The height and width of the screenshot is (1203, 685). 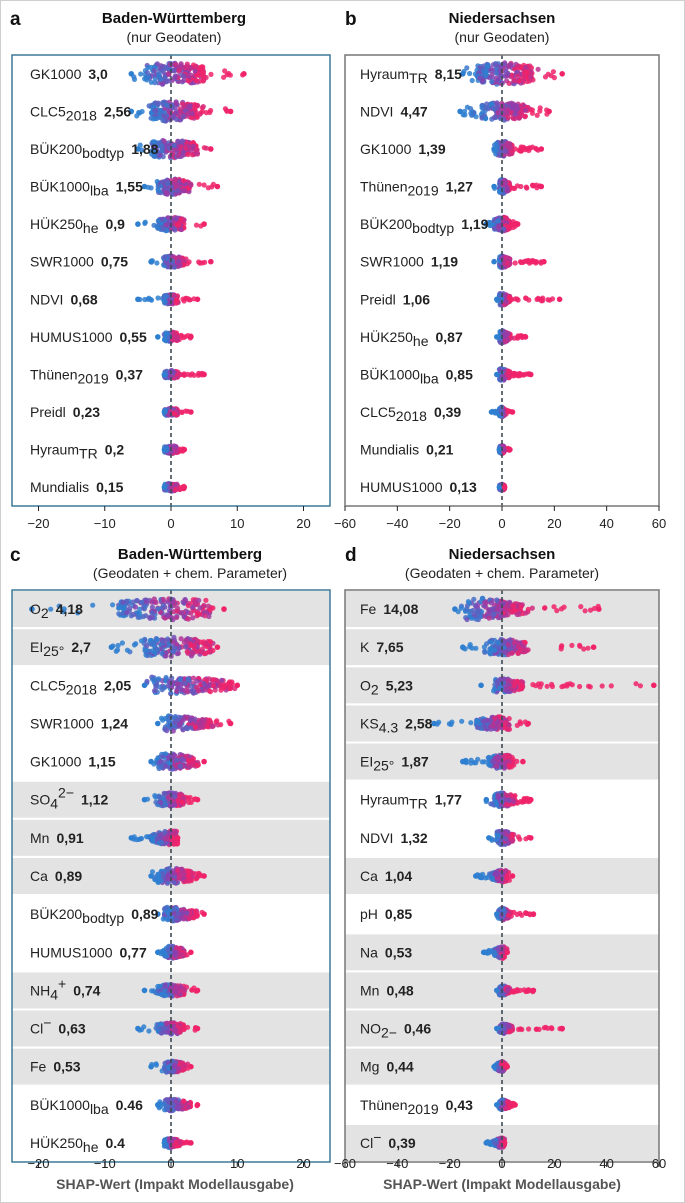 I want to click on panel-title-b: Niedersachsen, so click(x=502, y=18).